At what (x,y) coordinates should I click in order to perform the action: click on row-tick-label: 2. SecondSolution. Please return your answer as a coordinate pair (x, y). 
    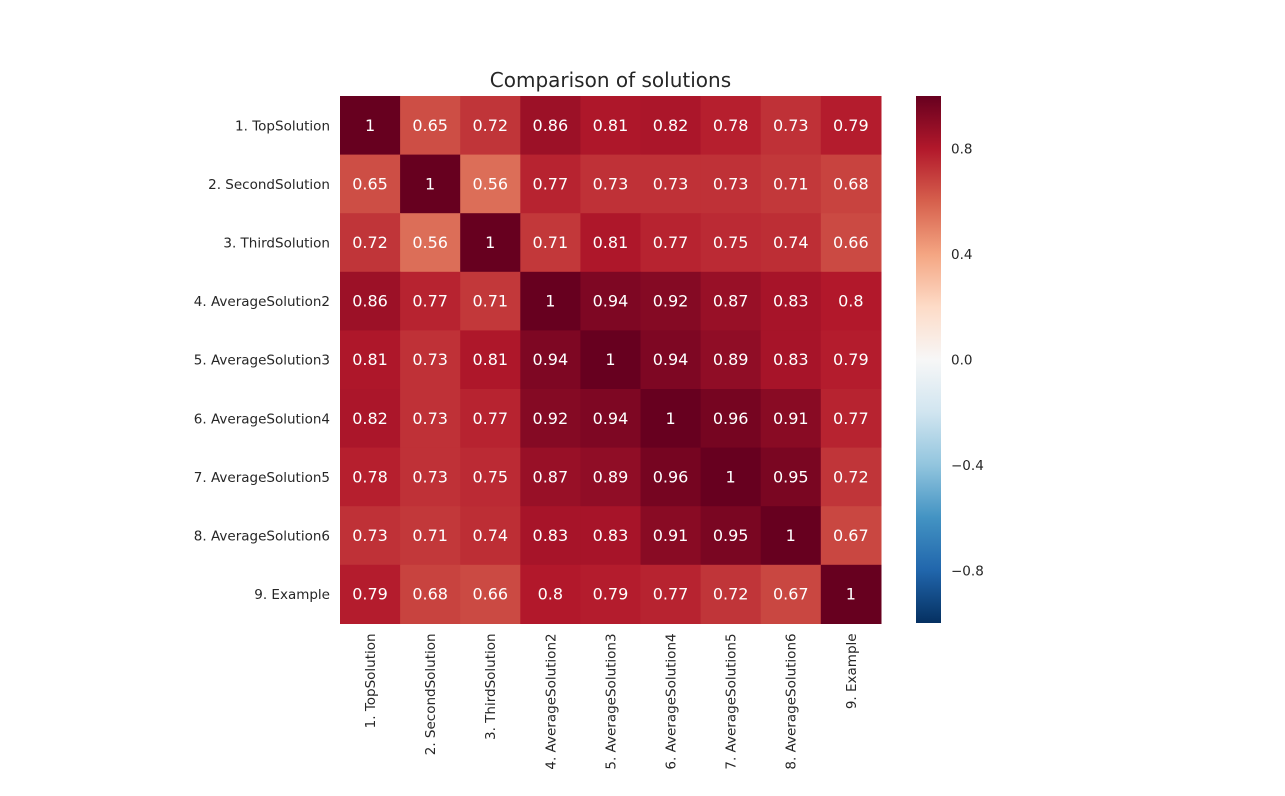
    Looking at the image, I should click on (269, 185).